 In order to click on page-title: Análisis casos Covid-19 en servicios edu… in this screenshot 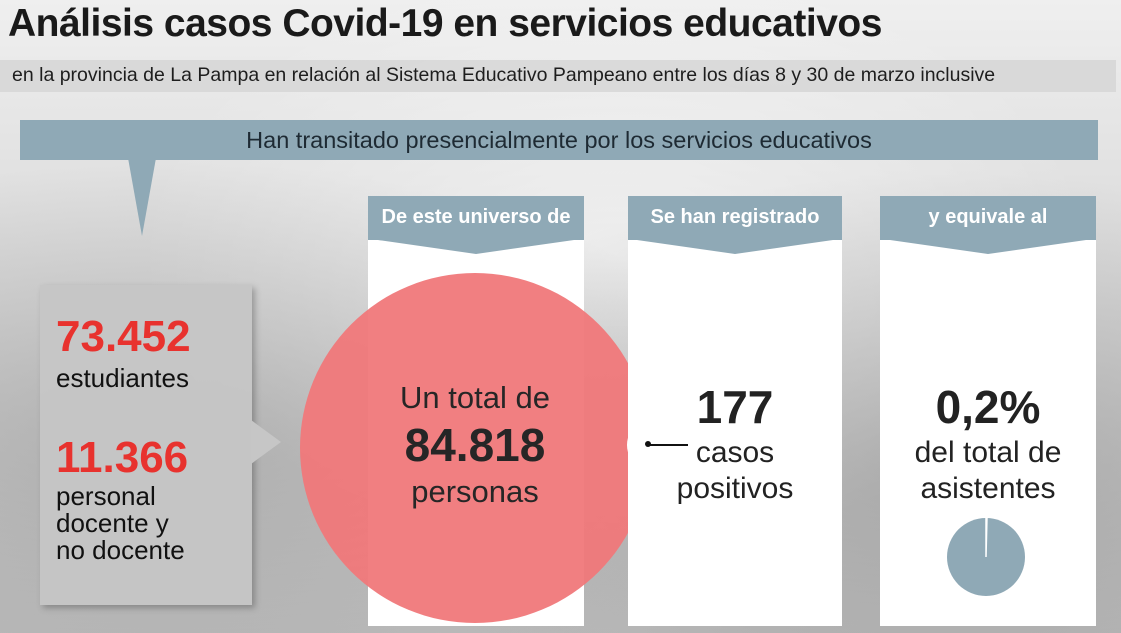, I will do `click(445, 23)`.